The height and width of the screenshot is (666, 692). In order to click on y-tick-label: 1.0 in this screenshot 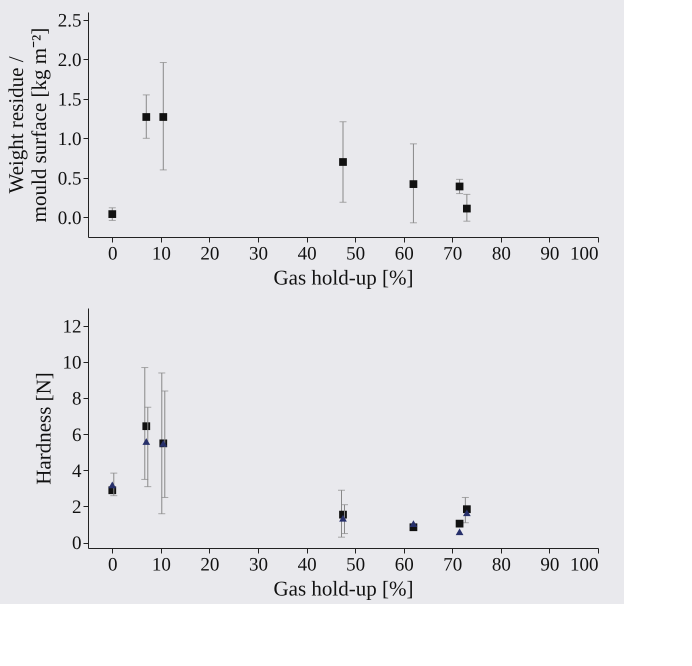, I will do `click(70, 139)`.